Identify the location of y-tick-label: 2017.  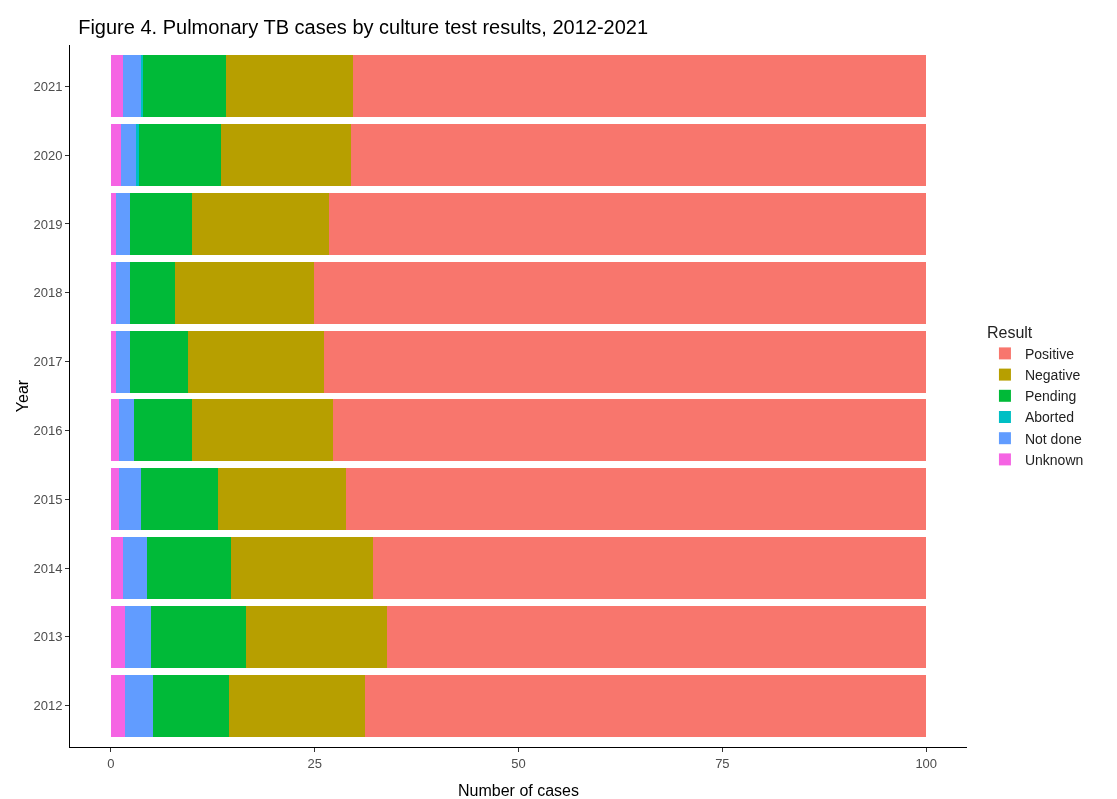
(48, 362).